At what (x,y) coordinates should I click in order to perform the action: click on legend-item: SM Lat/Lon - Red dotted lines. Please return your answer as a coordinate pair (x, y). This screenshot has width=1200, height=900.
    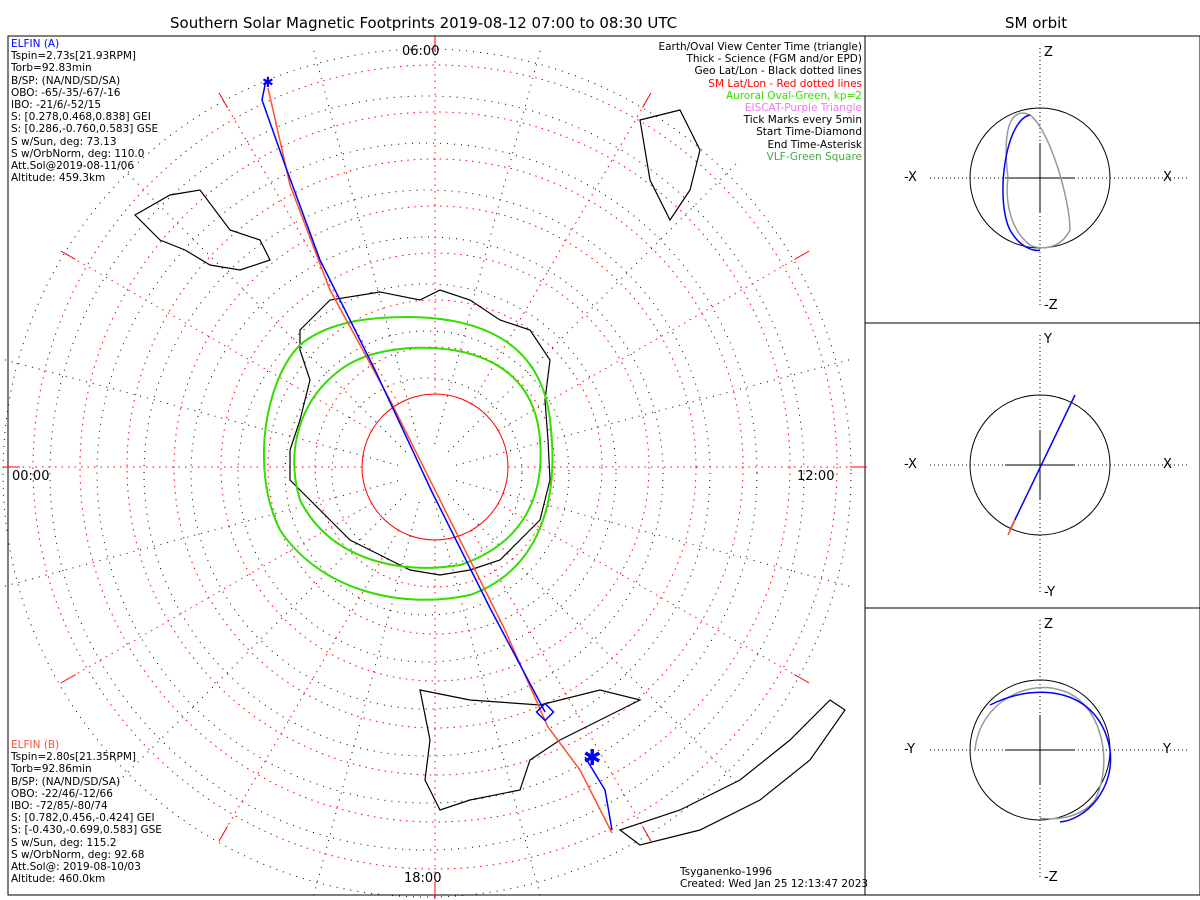
    Looking at the image, I should click on (785, 83).